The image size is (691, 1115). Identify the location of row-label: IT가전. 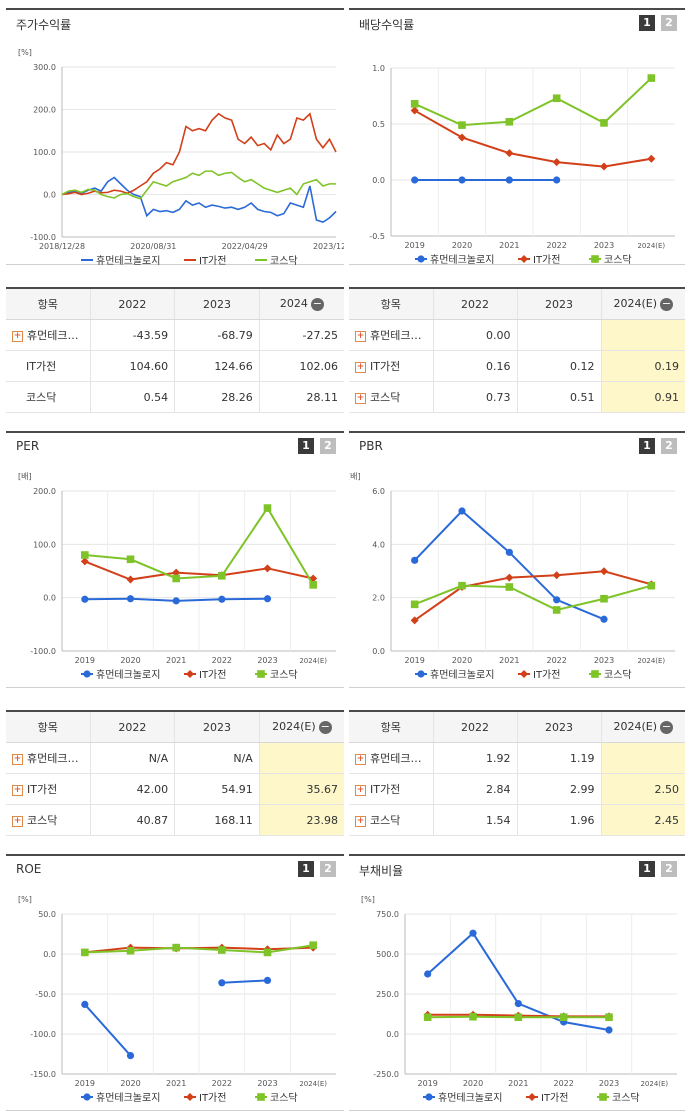
(48, 366).